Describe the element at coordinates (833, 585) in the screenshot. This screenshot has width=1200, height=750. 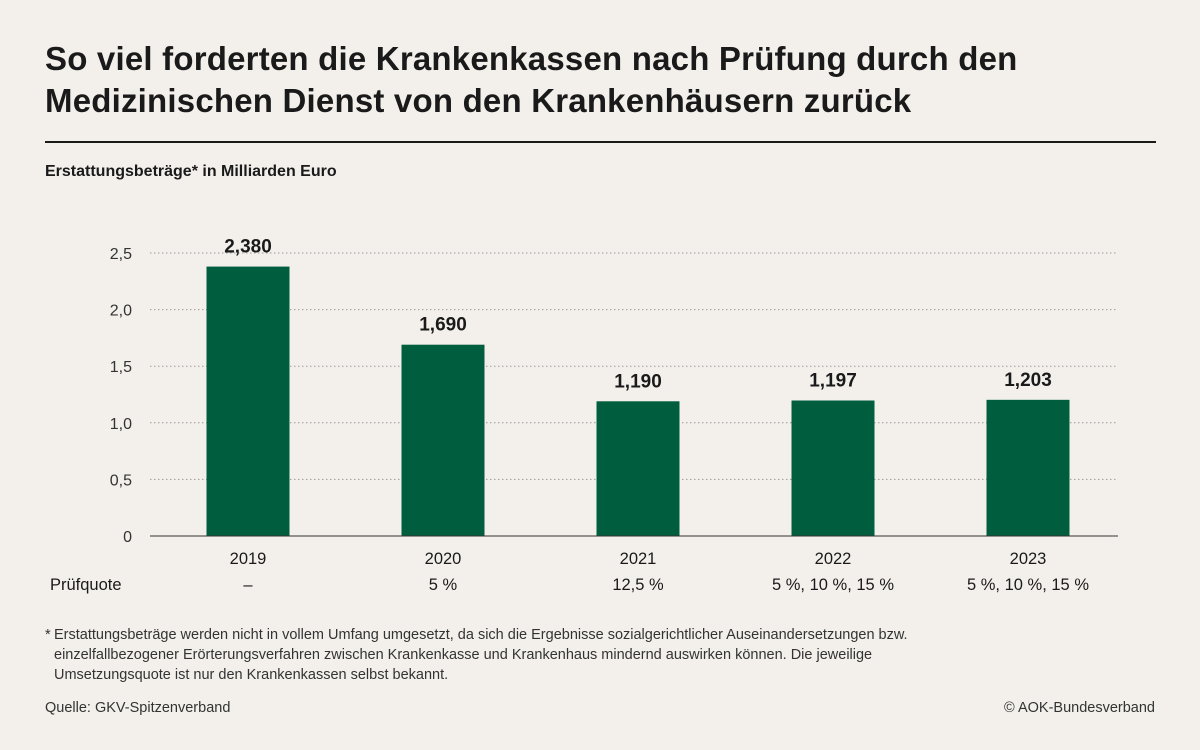
I see `pruefquote-2022: 5 %, 10 %, 15 %` at that location.